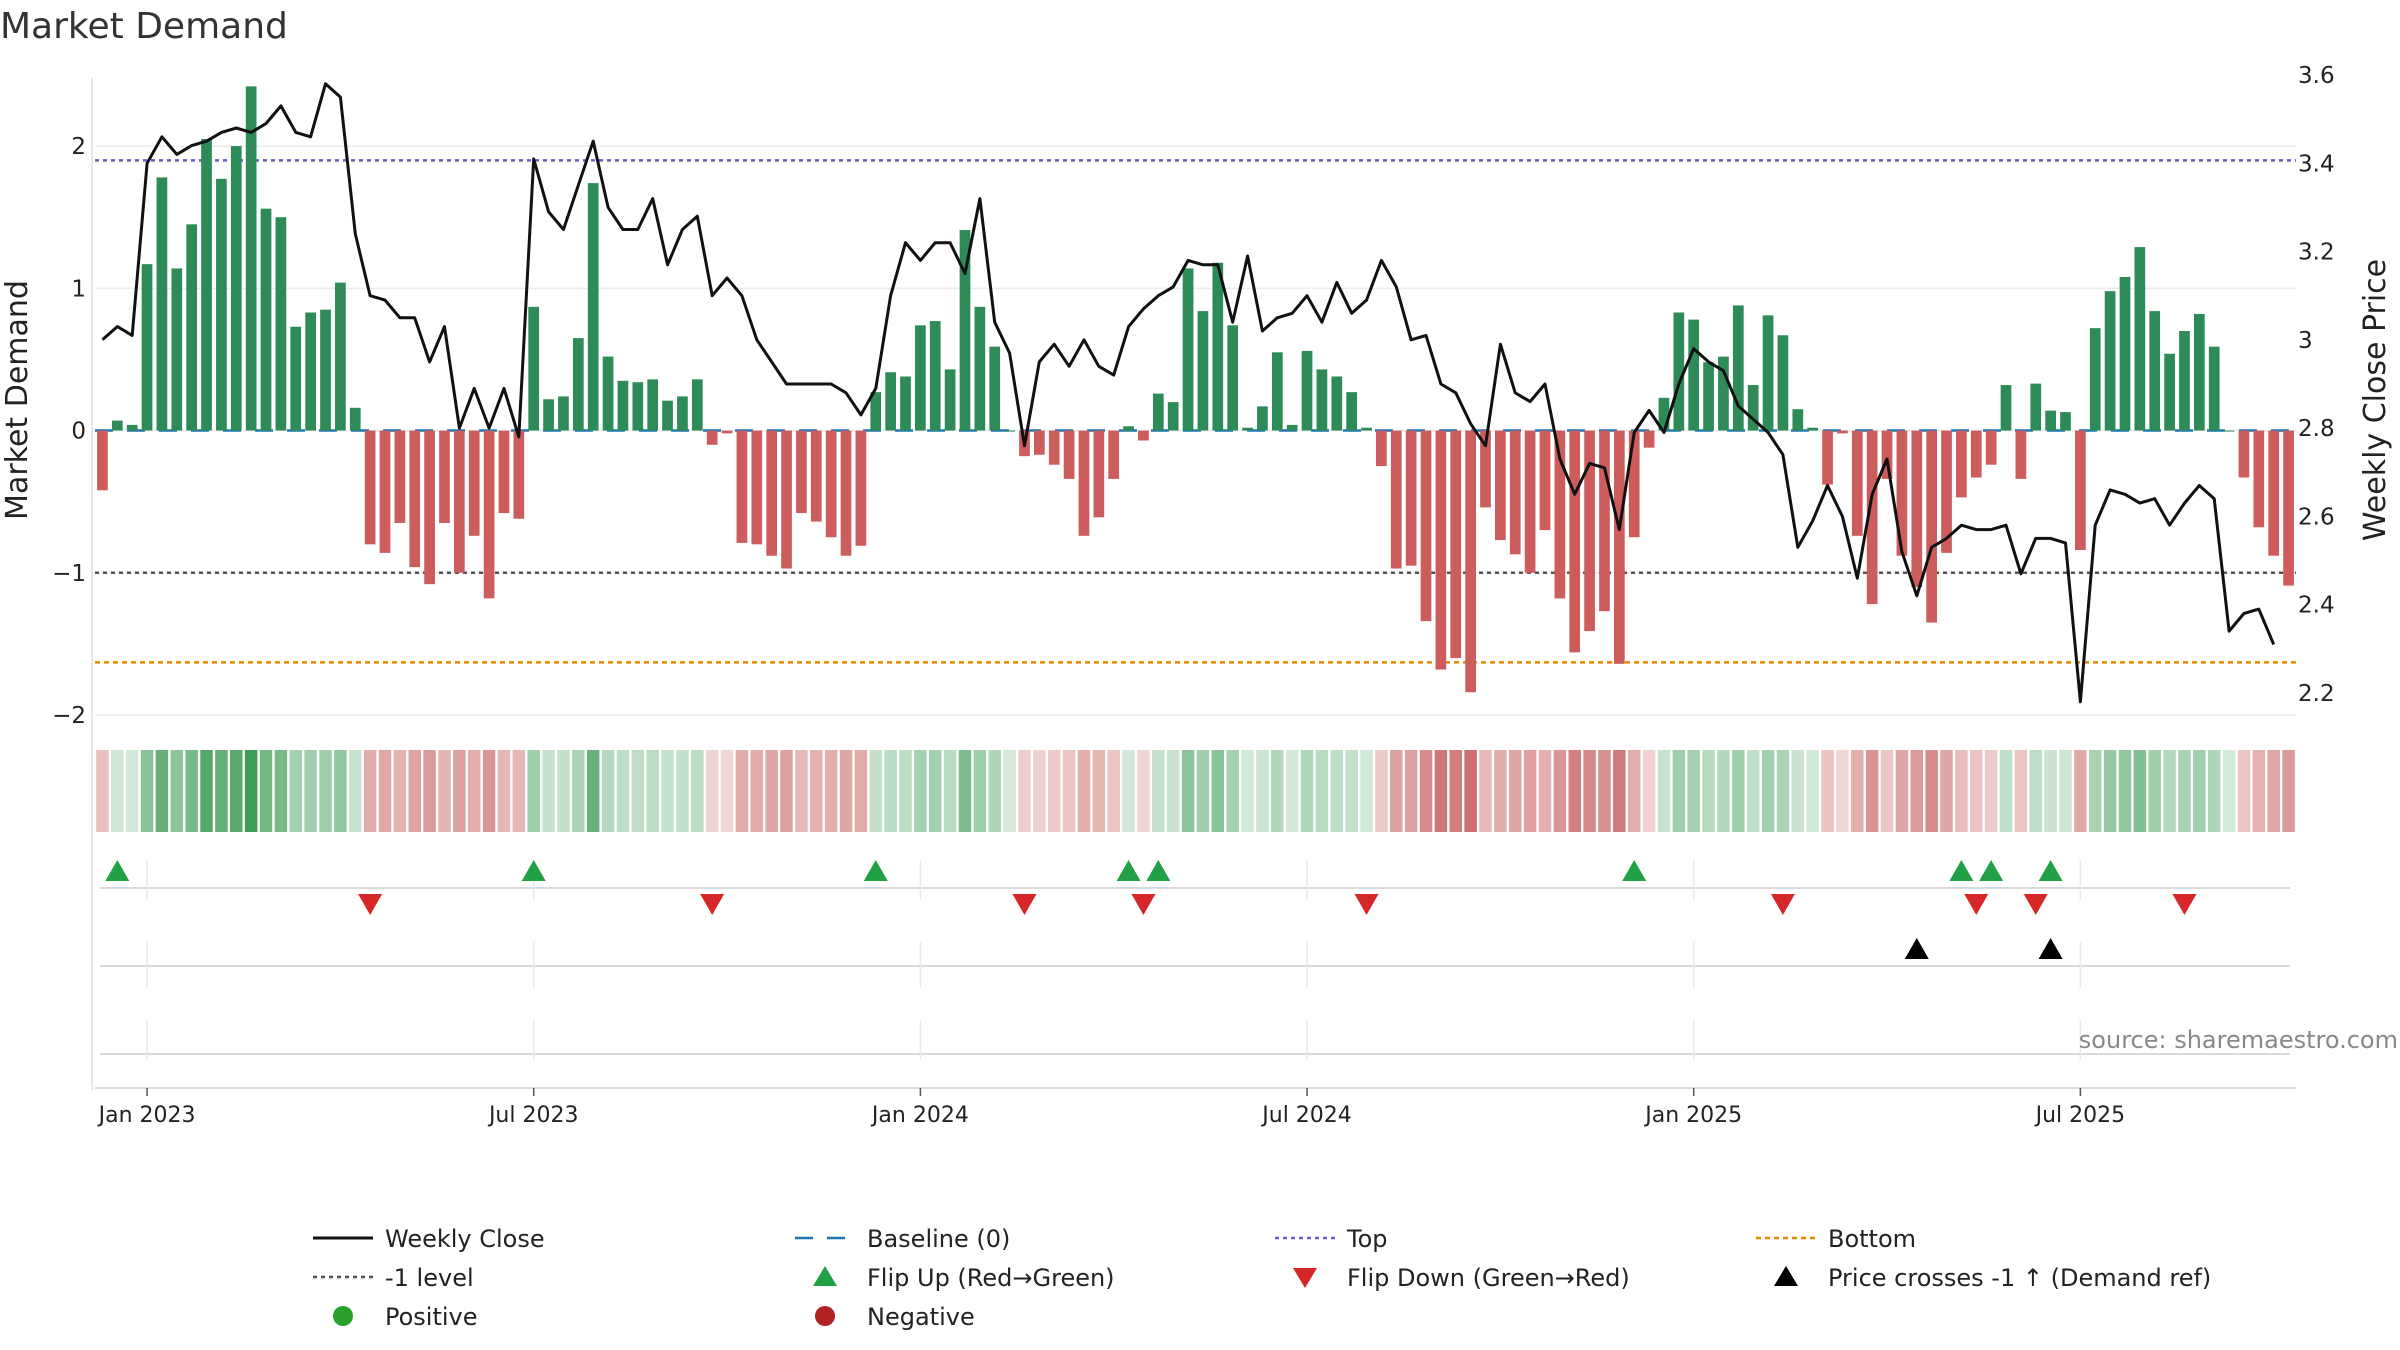 The width and height of the screenshot is (2400, 1350). Describe the element at coordinates (2305, 341) in the screenshot. I see `right-tick-label: 3` at that location.